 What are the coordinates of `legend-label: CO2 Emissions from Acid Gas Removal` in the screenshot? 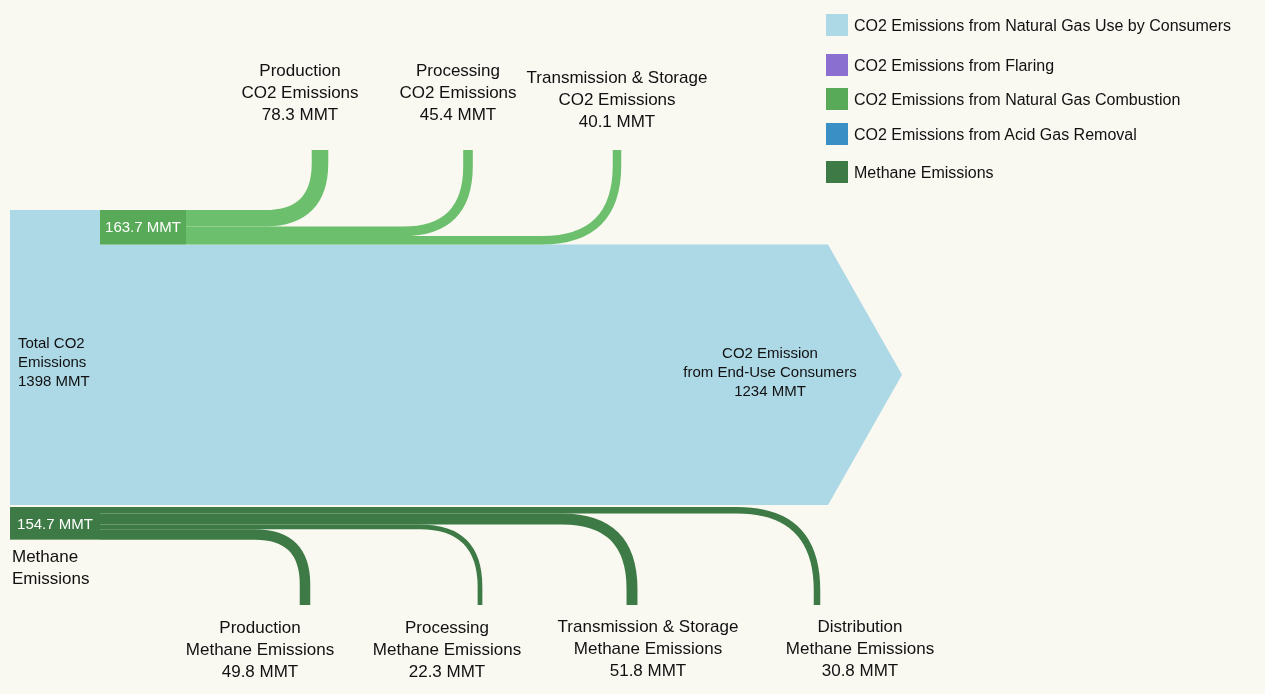 It's located at (995, 134).